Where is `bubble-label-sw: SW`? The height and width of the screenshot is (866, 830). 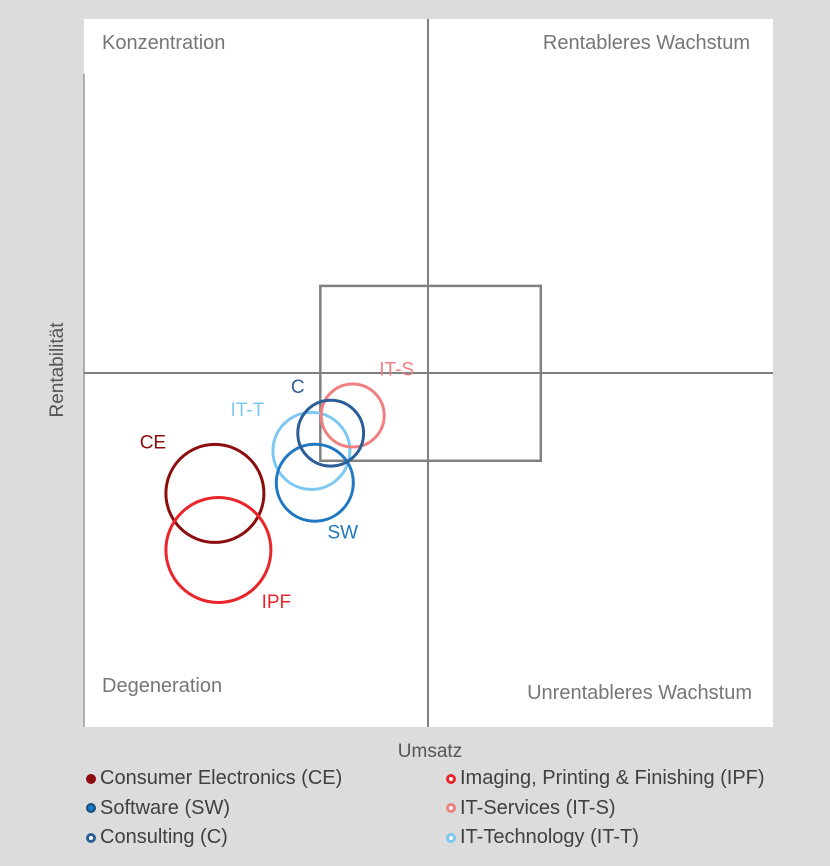 bubble-label-sw: SW is located at coordinates (342, 533).